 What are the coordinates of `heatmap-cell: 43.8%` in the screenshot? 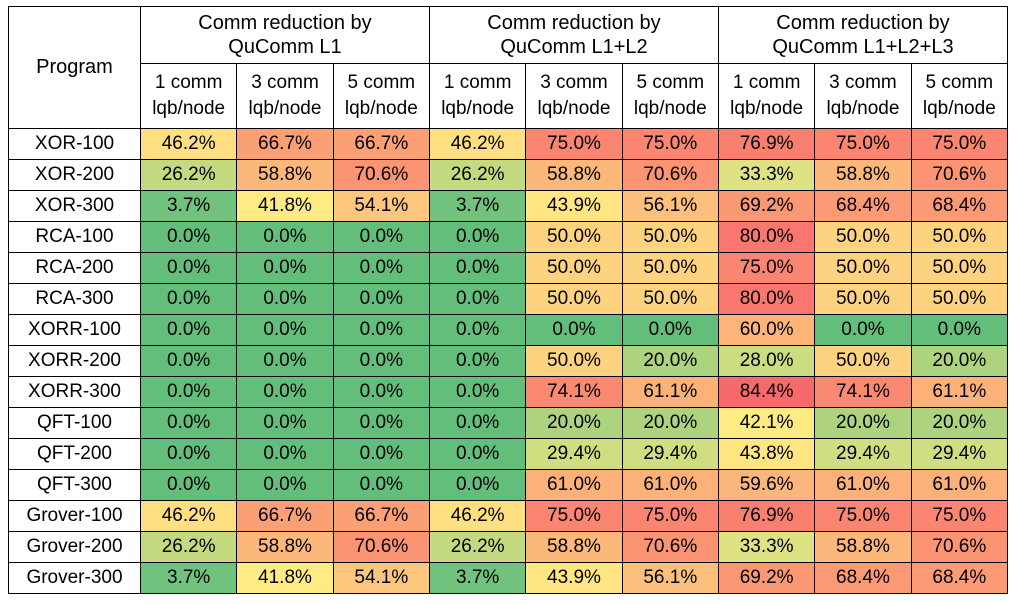 It's located at (766, 454).